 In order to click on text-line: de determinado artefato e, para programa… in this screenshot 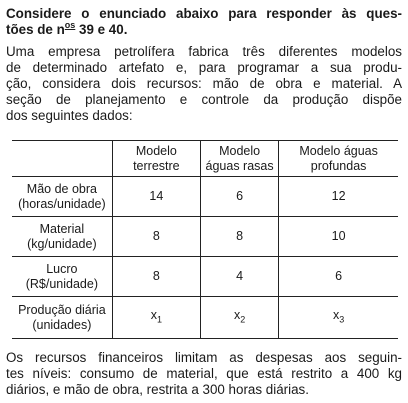, I will do `click(204, 67)`.